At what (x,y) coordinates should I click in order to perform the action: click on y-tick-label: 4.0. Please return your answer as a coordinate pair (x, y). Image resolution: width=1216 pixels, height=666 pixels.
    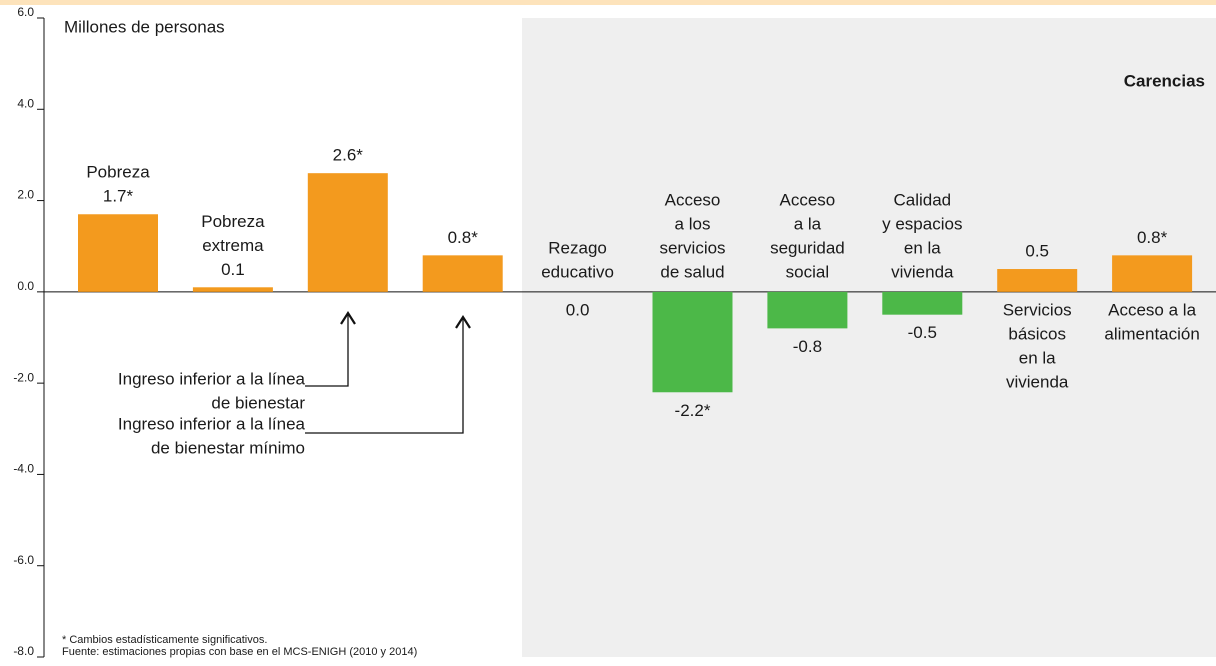
    Looking at the image, I should click on (25, 103).